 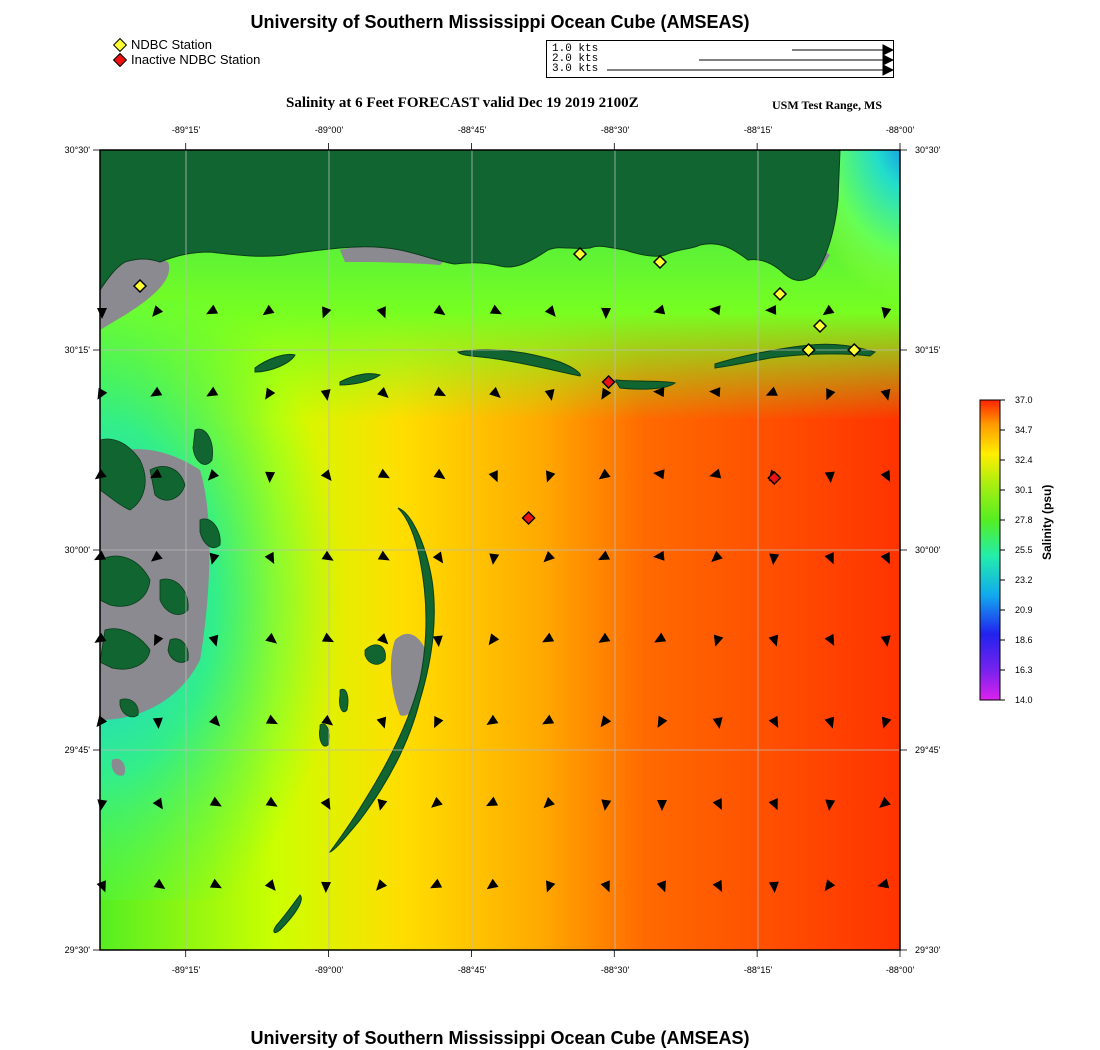 I want to click on colorbar-tick-label: 18.6, so click(x=1024, y=640).